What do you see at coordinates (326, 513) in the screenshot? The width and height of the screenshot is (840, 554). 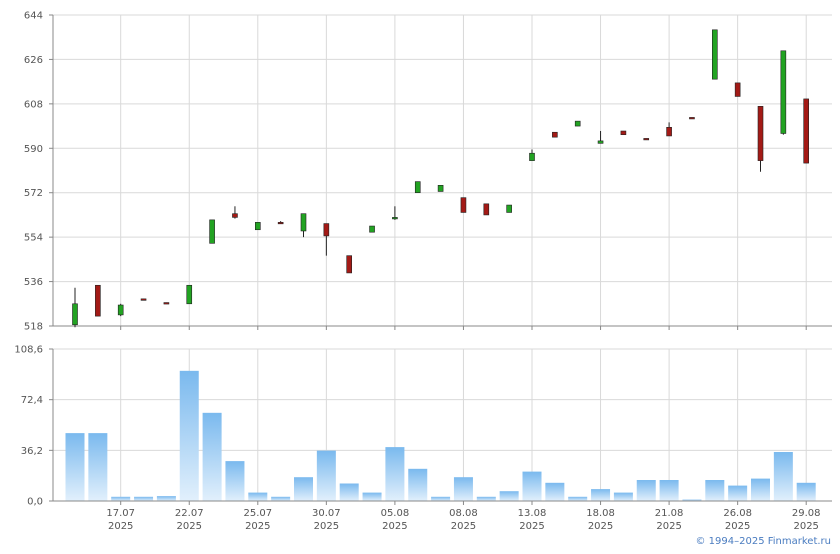 I see `x-tick-date: 30.07` at bounding box center [326, 513].